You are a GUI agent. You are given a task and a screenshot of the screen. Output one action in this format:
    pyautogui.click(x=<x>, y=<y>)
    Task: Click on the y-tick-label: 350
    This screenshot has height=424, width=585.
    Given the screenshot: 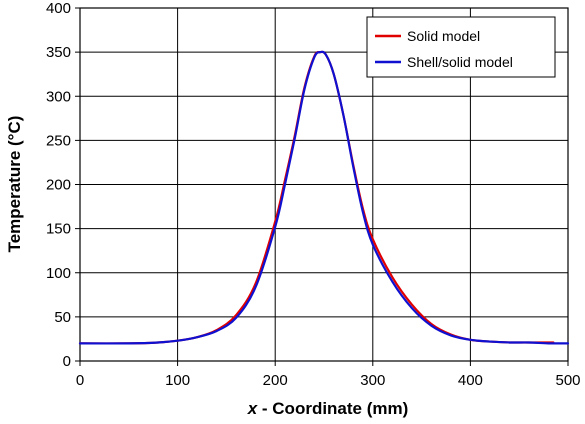 What is the action you would take?
    pyautogui.click(x=58, y=52)
    